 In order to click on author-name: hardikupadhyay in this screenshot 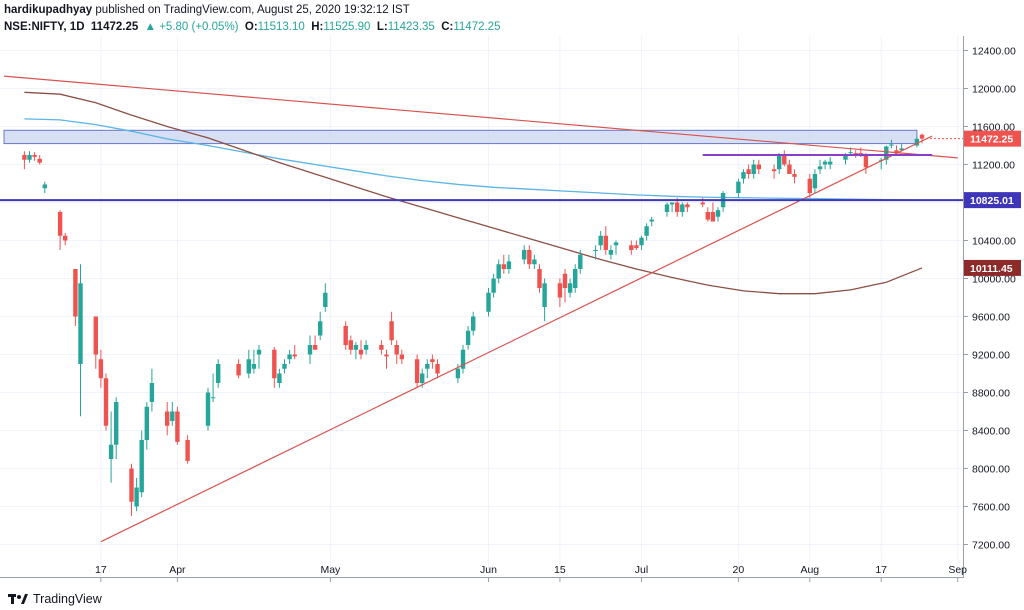, I will do `click(48, 10)`.